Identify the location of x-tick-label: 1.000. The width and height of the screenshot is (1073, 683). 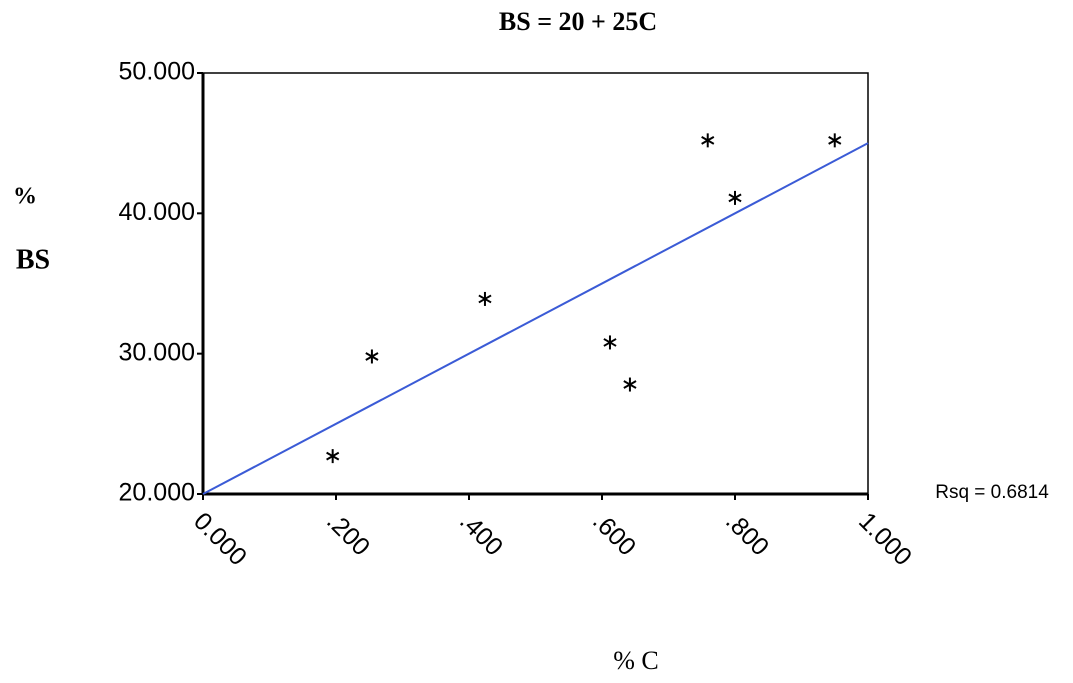
(885, 539).